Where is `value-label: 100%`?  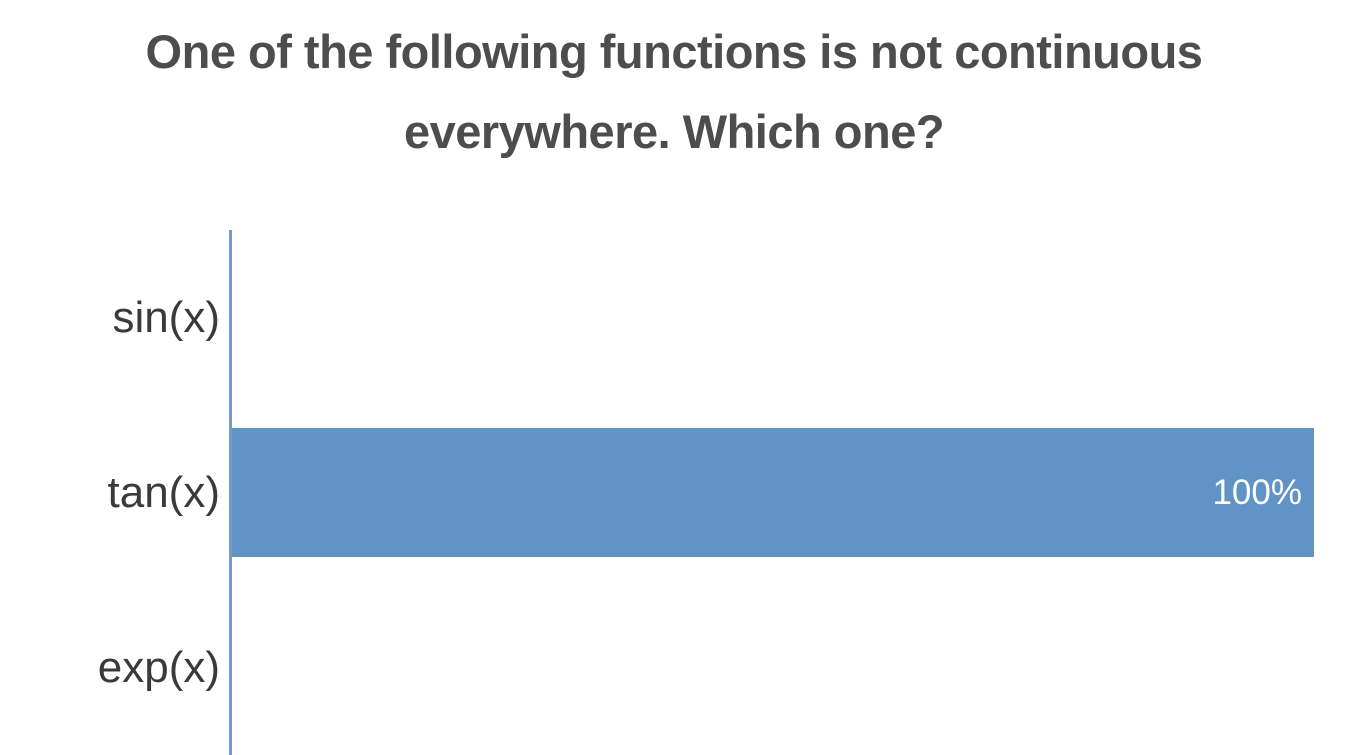
value-label: 100% is located at coordinates (1257, 492).